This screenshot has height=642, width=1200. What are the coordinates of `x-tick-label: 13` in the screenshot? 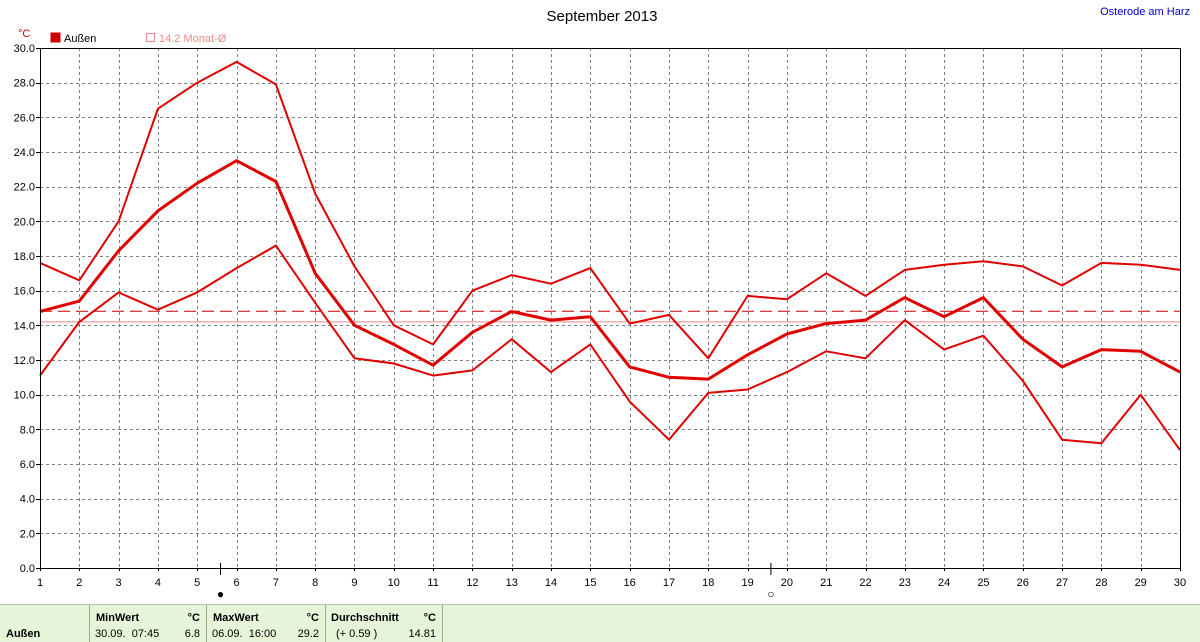 It's located at (512, 583).